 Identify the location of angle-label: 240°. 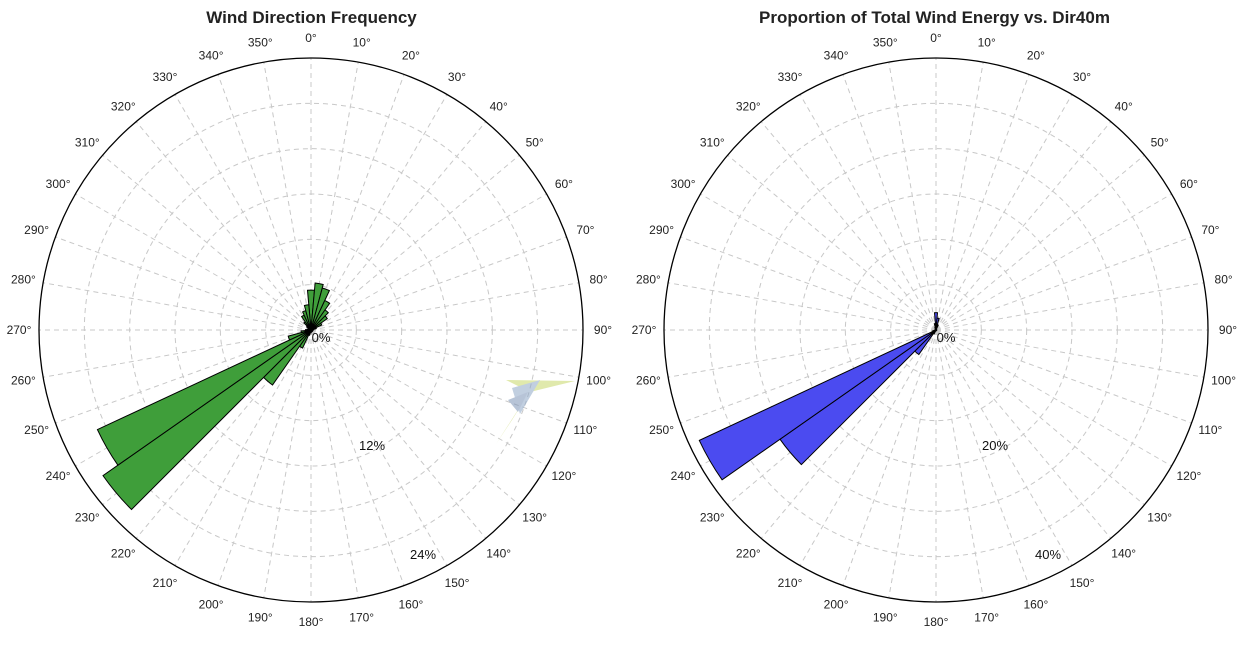
(58, 476).